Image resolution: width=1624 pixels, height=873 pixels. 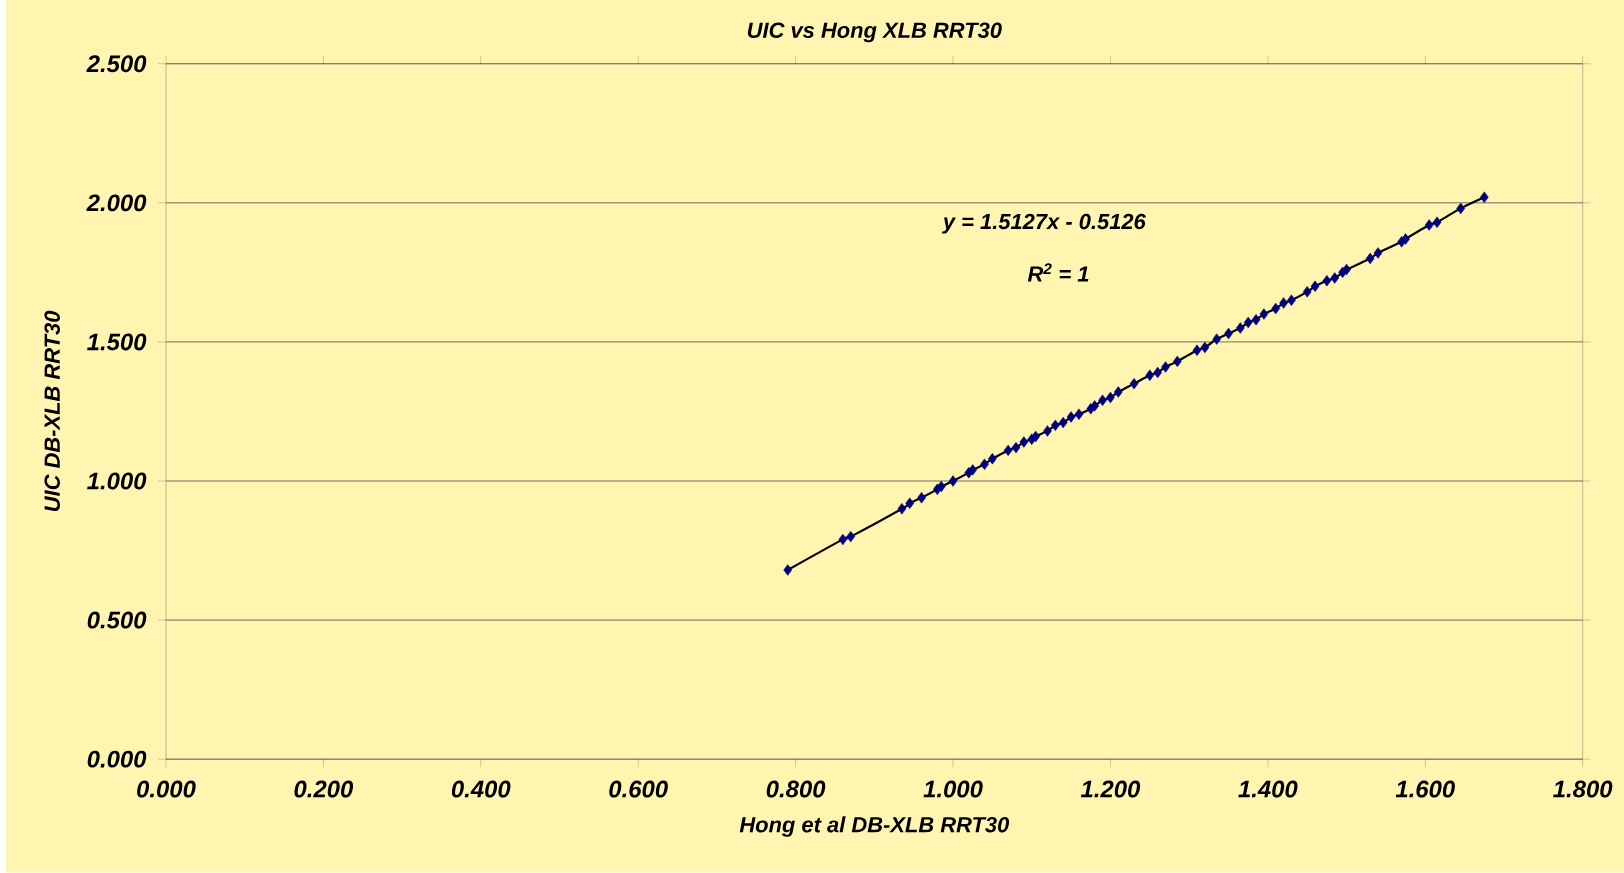 I want to click on y-tick-label: 0.000, so click(x=117, y=759).